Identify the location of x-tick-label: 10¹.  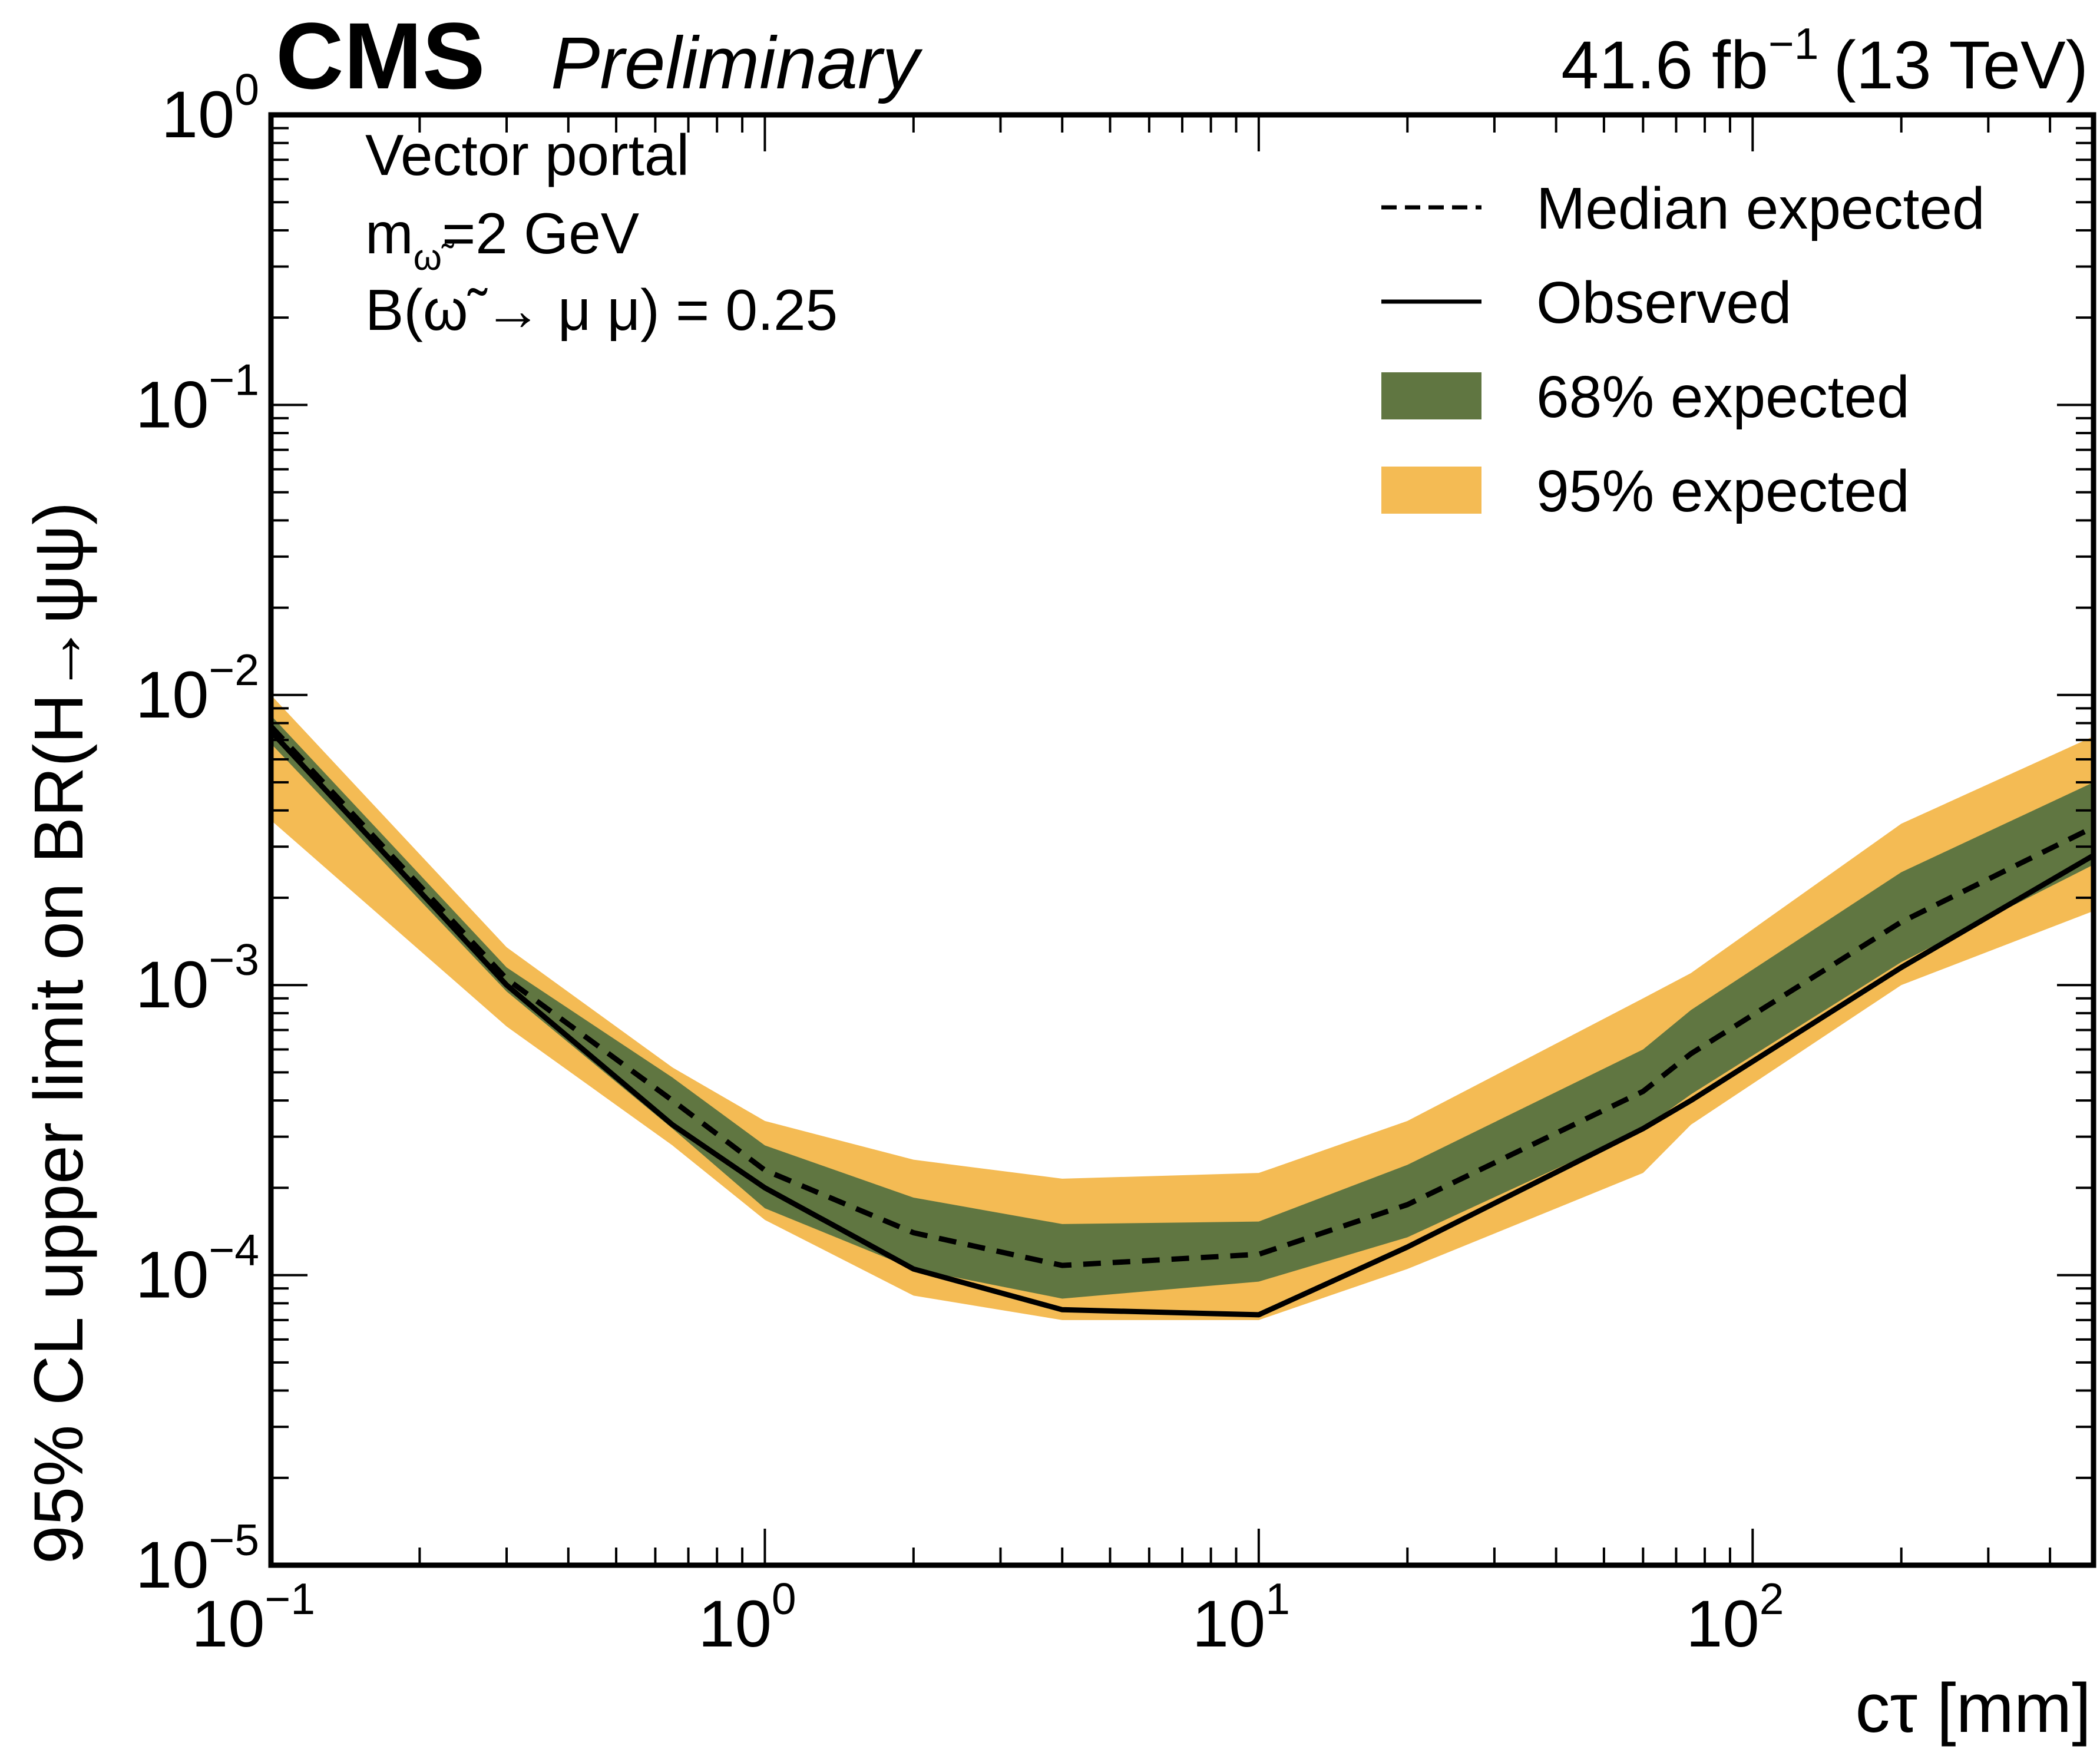
(1241, 1617).